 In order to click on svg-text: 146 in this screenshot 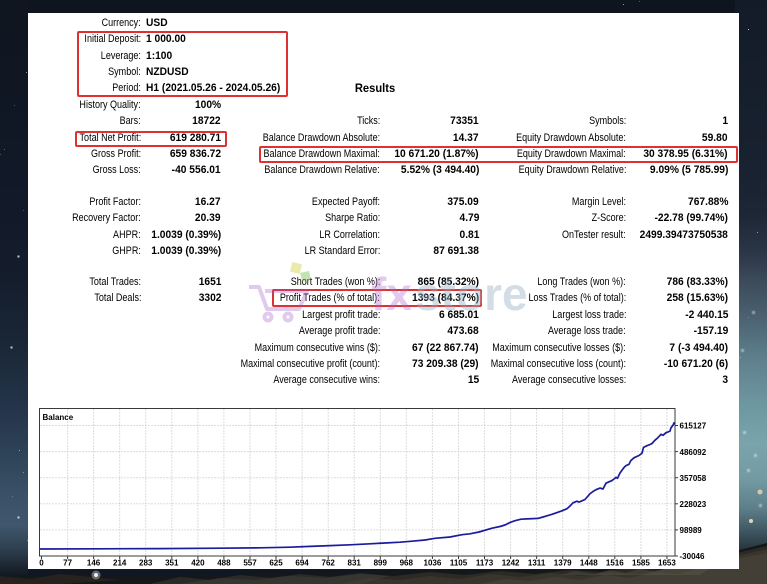, I will do `click(94, 562)`.